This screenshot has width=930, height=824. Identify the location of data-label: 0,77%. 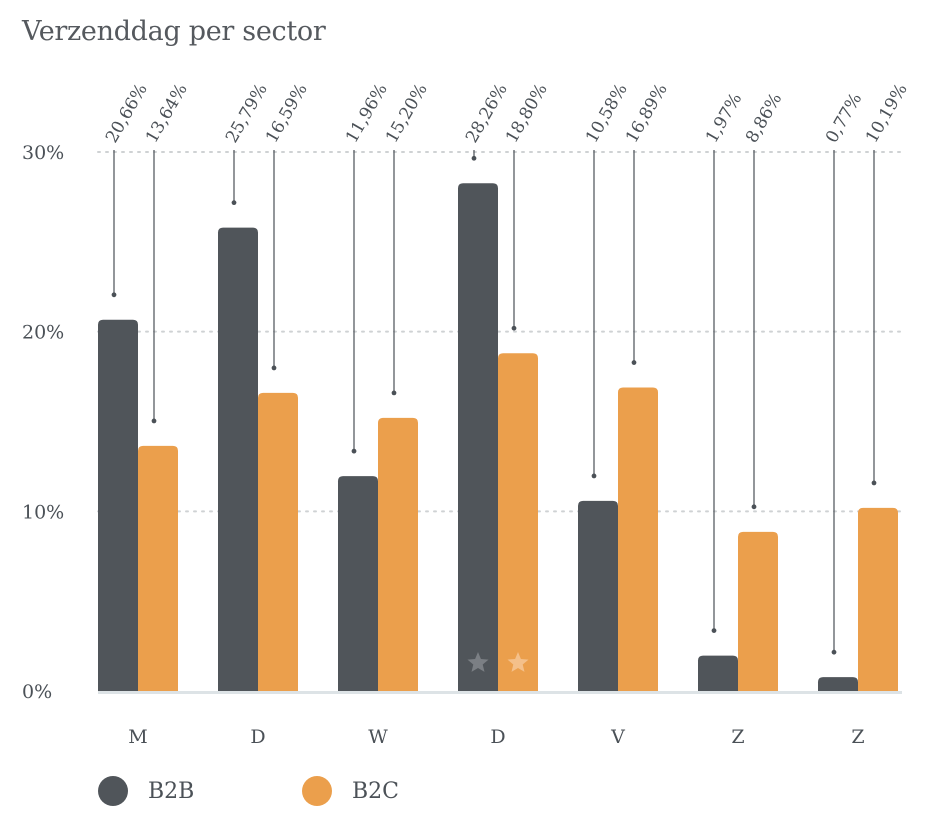
(844, 118).